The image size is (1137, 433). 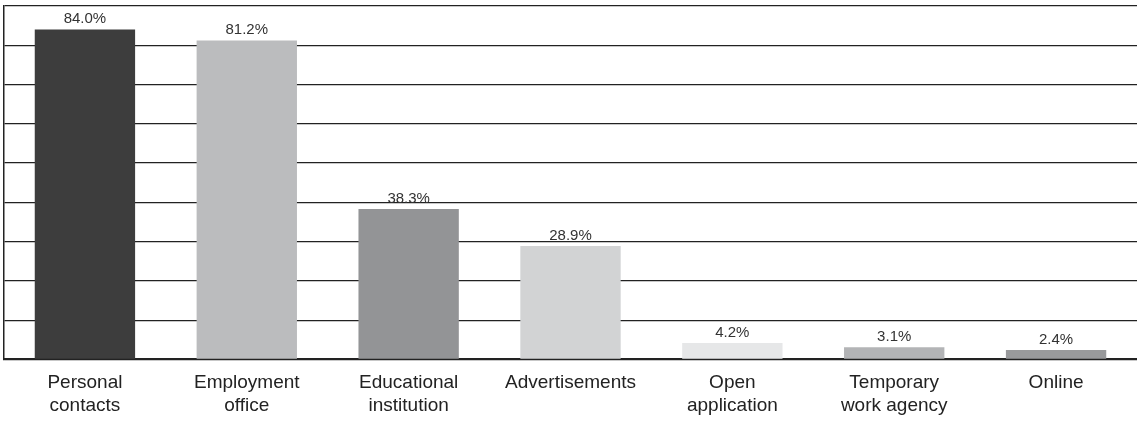 I want to click on x-tick-label: Advertisements, so click(x=570, y=382).